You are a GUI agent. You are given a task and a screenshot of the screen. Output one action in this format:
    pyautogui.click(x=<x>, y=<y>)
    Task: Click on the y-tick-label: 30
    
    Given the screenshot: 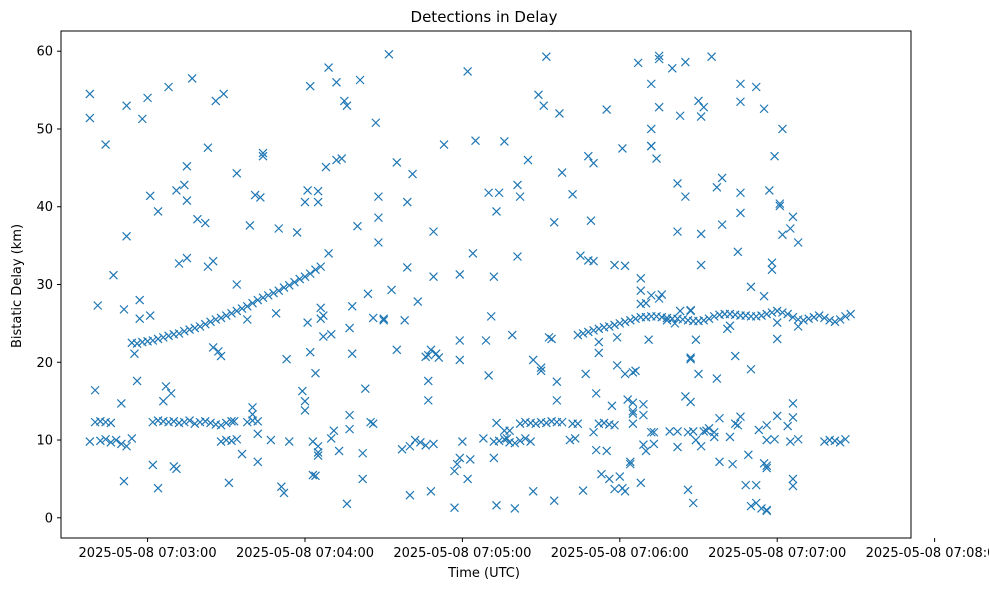 What is the action you would take?
    pyautogui.click(x=44, y=285)
    